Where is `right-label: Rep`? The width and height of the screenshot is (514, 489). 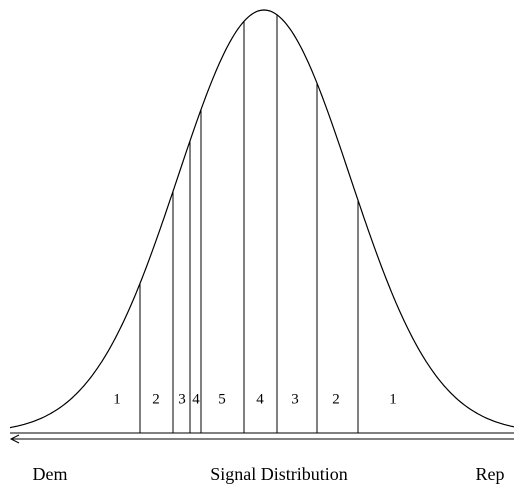
right-label: Rep is located at coordinates (490, 474).